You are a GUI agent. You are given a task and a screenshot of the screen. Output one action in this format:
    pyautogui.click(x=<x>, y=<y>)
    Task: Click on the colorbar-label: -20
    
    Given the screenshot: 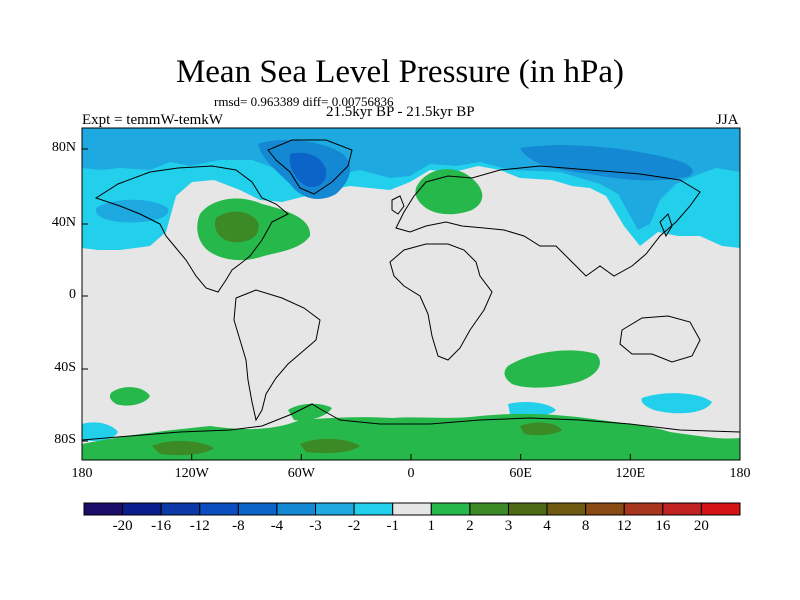 What is the action you would take?
    pyautogui.click(x=122, y=526)
    